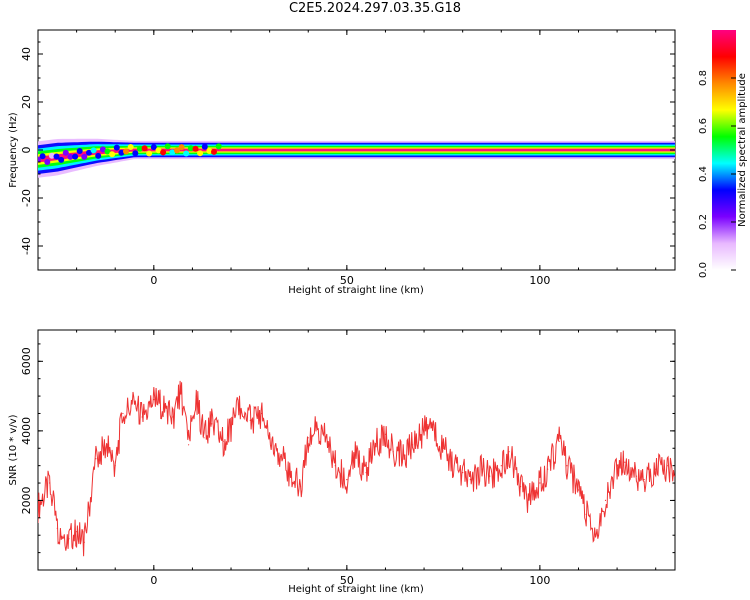 This screenshot has height=600, width=750. Describe the element at coordinates (13, 150) in the screenshot. I see `spectrogram-ylabel: Frequency (Hz)` at that location.